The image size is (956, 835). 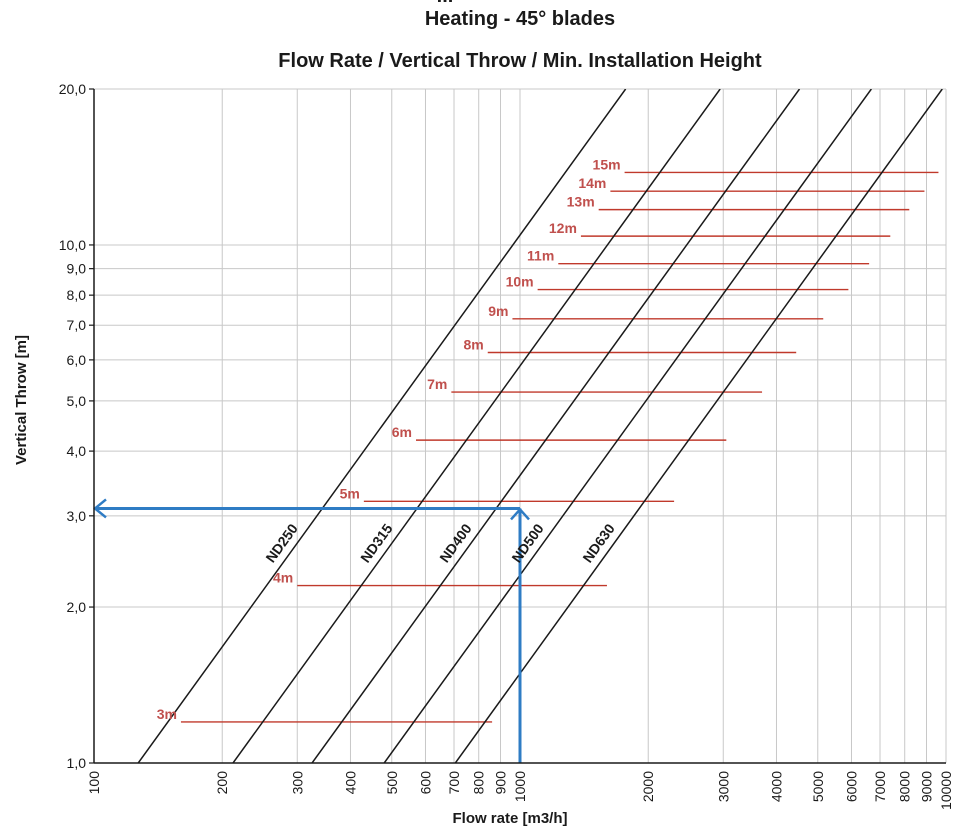 I want to click on x-tick-label: 700, so click(x=454, y=783).